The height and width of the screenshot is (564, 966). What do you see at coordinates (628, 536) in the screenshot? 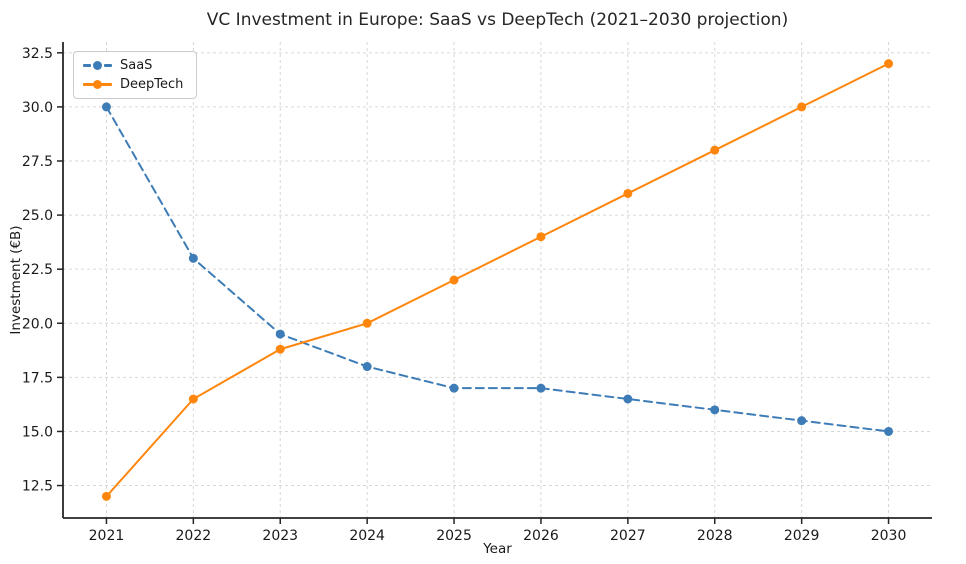
I see `x-tick-label: 2027` at bounding box center [628, 536].